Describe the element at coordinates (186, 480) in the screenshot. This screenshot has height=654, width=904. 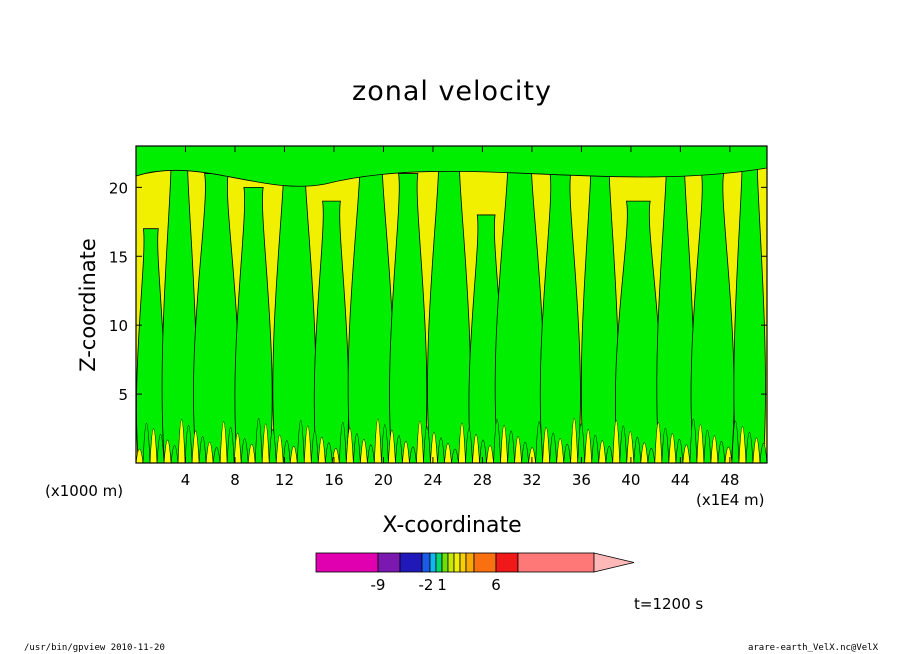
I see `x-tick-label: 4` at that location.